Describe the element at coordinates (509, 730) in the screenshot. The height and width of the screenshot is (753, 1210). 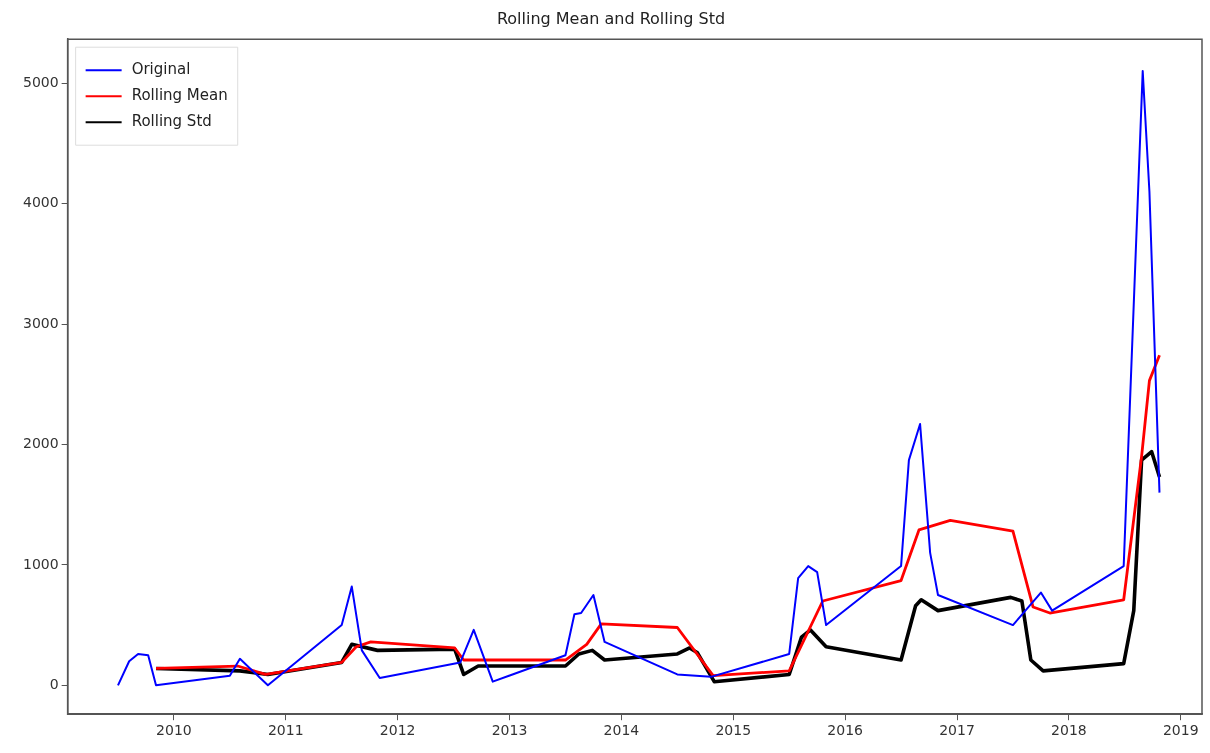
I see `x-tick-label: 2013` at that location.